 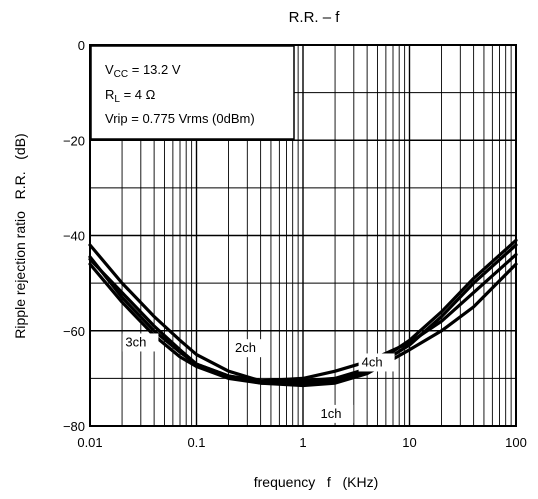 I want to click on chart-title: R.R. – f, so click(x=315, y=17).